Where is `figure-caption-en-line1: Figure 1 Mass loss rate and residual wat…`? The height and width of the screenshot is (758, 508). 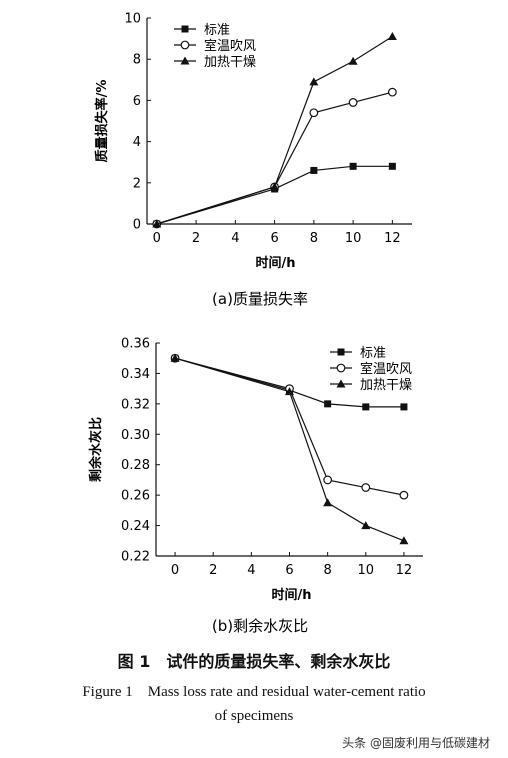 figure-caption-en-line1: Figure 1 Mass loss rate and residual wat… is located at coordinates (254, 692).